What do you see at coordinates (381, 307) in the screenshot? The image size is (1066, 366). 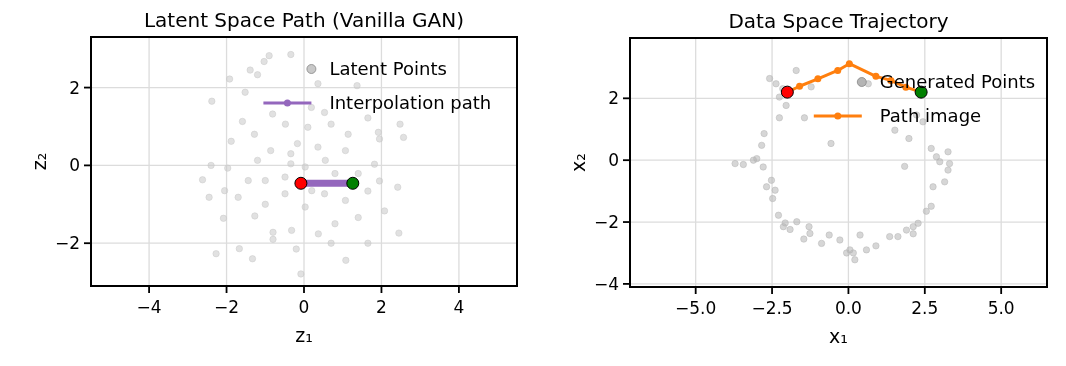 I see `x-tick-label: 2` at bounding box center [381, 307].